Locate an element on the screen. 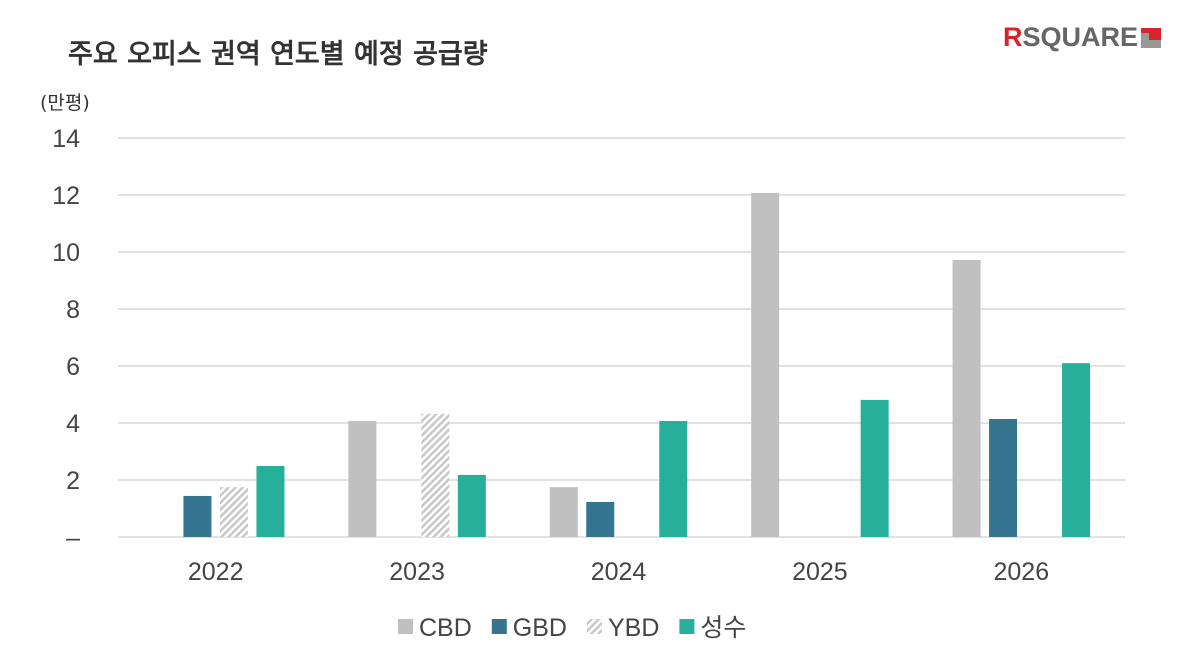 The width and height of the screenshot is (1202, 654). x-tick-label: 2026 is located at coordinates (1021, 572).